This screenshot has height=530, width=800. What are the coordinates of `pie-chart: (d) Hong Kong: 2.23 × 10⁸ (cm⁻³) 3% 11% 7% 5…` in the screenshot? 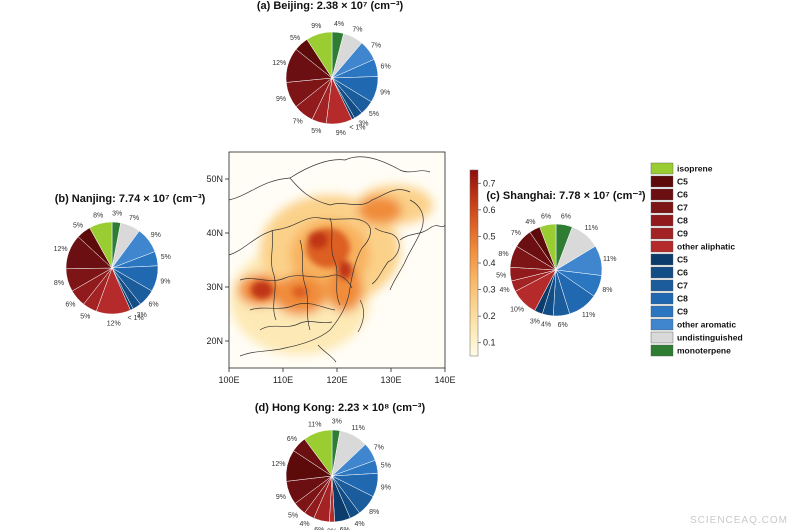 It's located at (340, 466).